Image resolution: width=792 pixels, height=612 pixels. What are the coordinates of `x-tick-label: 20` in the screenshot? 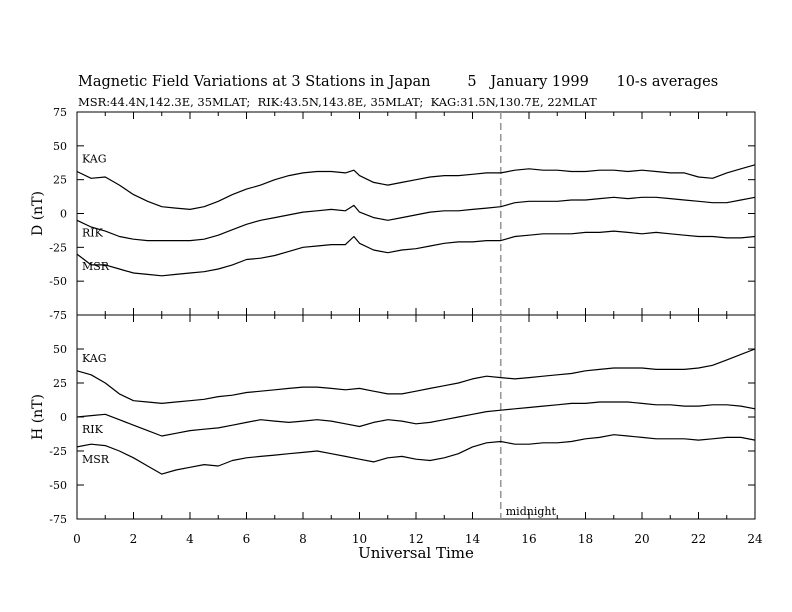 It's located at (641, 539).